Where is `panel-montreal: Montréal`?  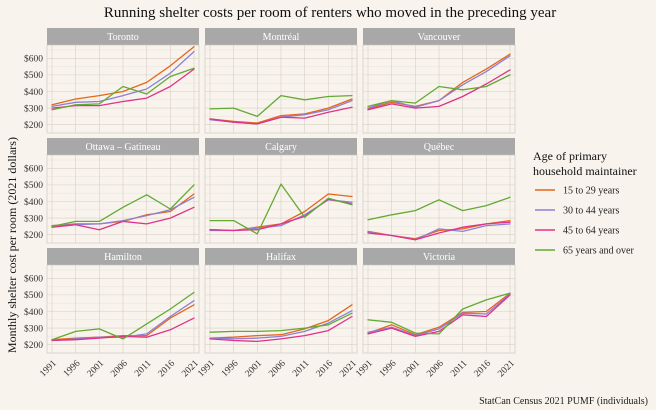 panel-montreal: Montréal is located at coordinates (281, 81).